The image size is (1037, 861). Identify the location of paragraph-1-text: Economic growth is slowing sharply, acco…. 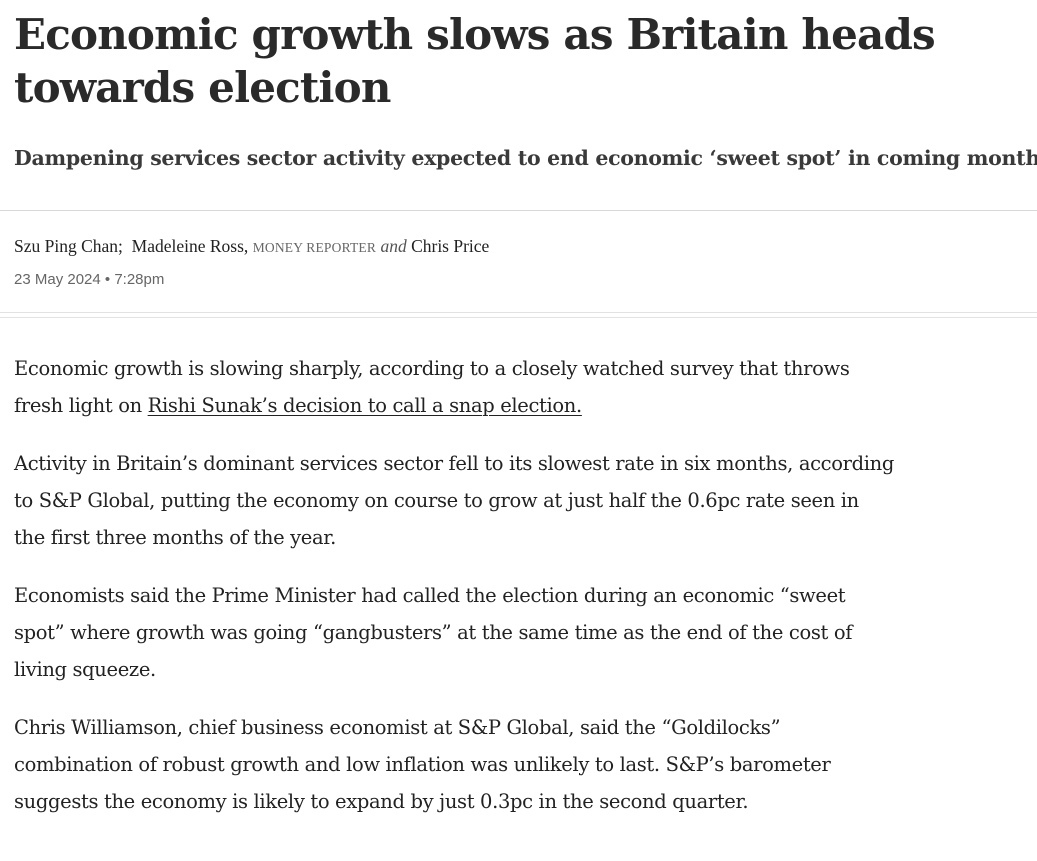
(432, 387).